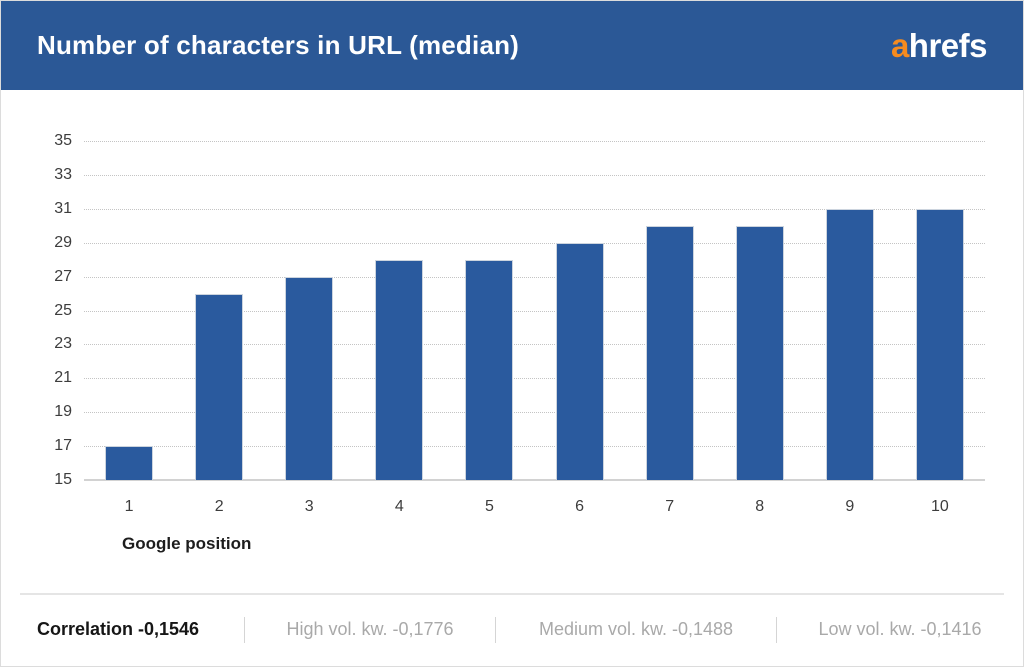  What do you see at coordinates (63, 242) in the screenshot?
I see `y-tick-label: 29` at bounding box center [63, 242].